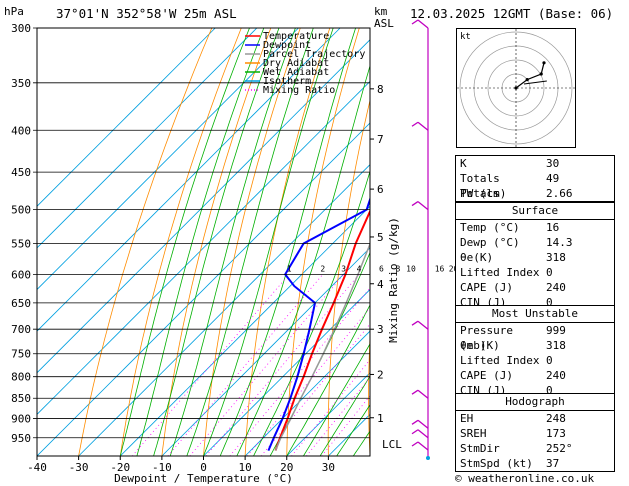 This screenshot has height=486, width=629. Describe the element at coordinates (480, 345) in the screenshot. I see `most-unstable-label: θe (K)` at that location.